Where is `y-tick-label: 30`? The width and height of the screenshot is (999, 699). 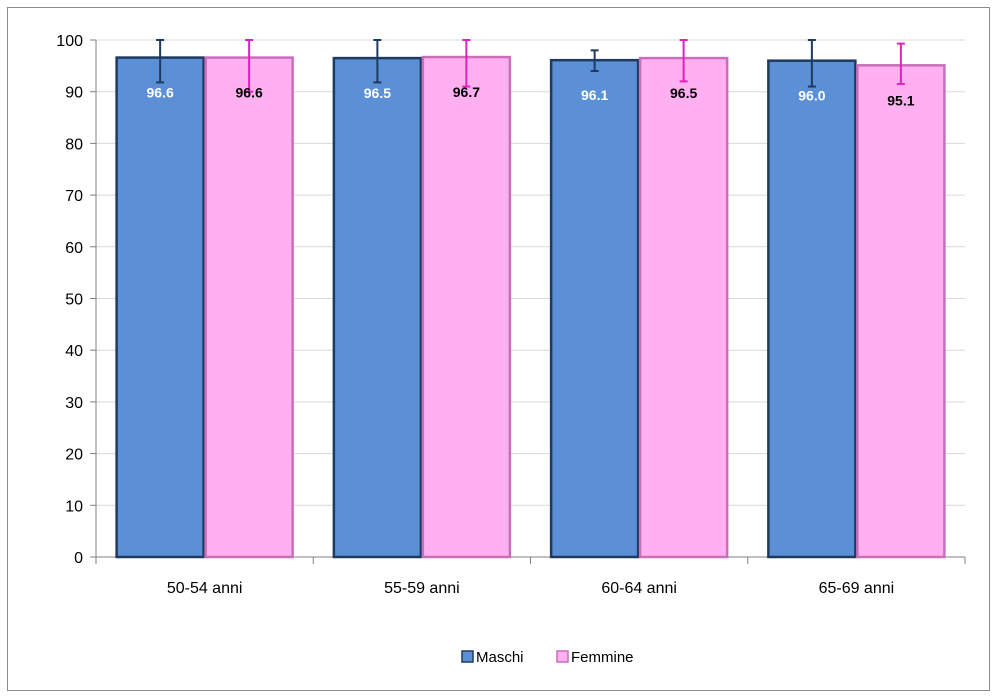
y-tick-label: 30 is located at coordinates (74, 403).